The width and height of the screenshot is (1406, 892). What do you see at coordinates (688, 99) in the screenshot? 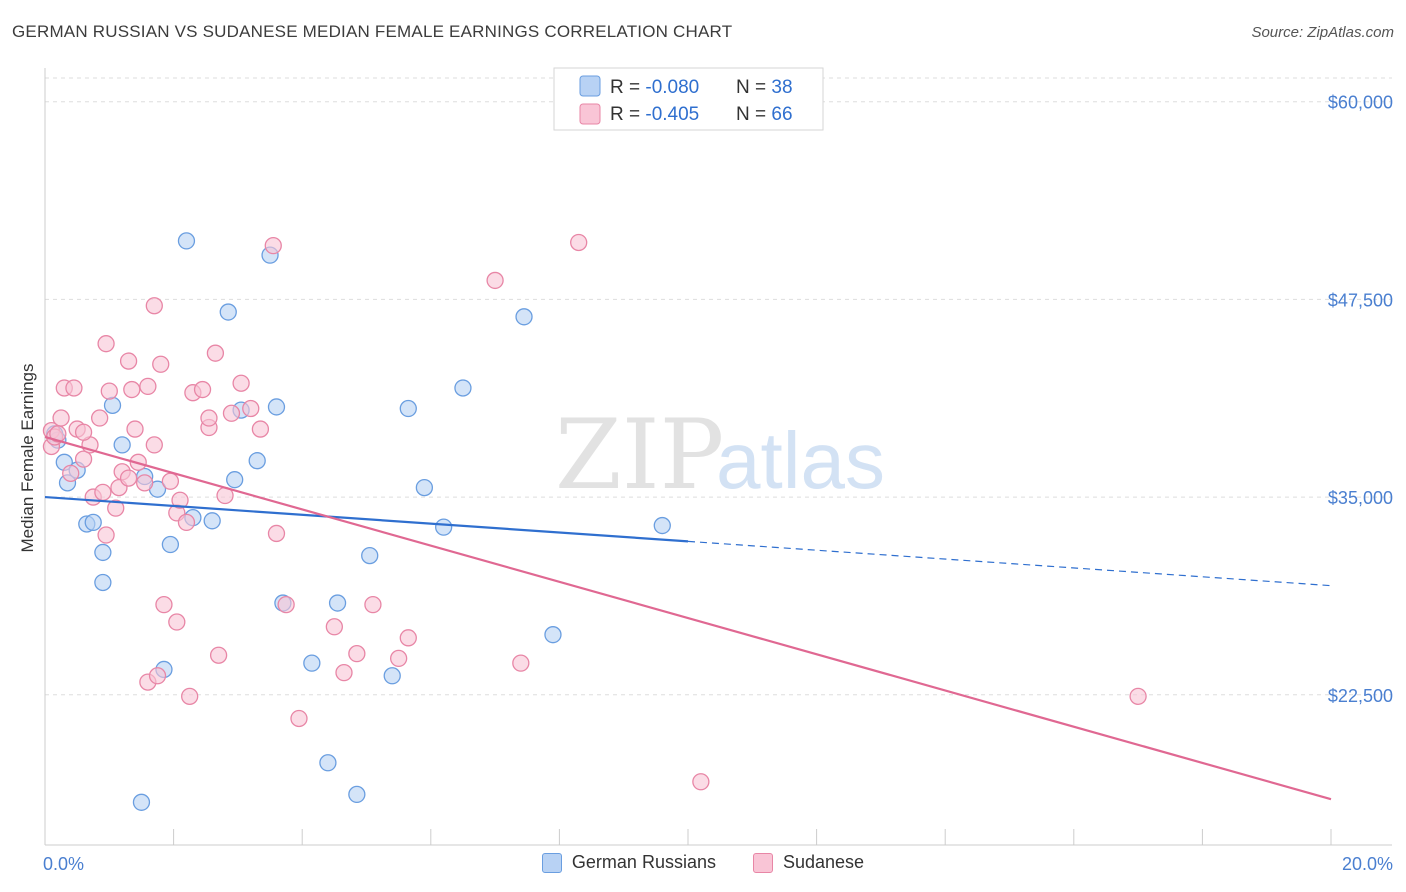
I see `legend-top: R = -0.080 N = 38 R = -0.405 N = 66` at bounding box center [688, 99].